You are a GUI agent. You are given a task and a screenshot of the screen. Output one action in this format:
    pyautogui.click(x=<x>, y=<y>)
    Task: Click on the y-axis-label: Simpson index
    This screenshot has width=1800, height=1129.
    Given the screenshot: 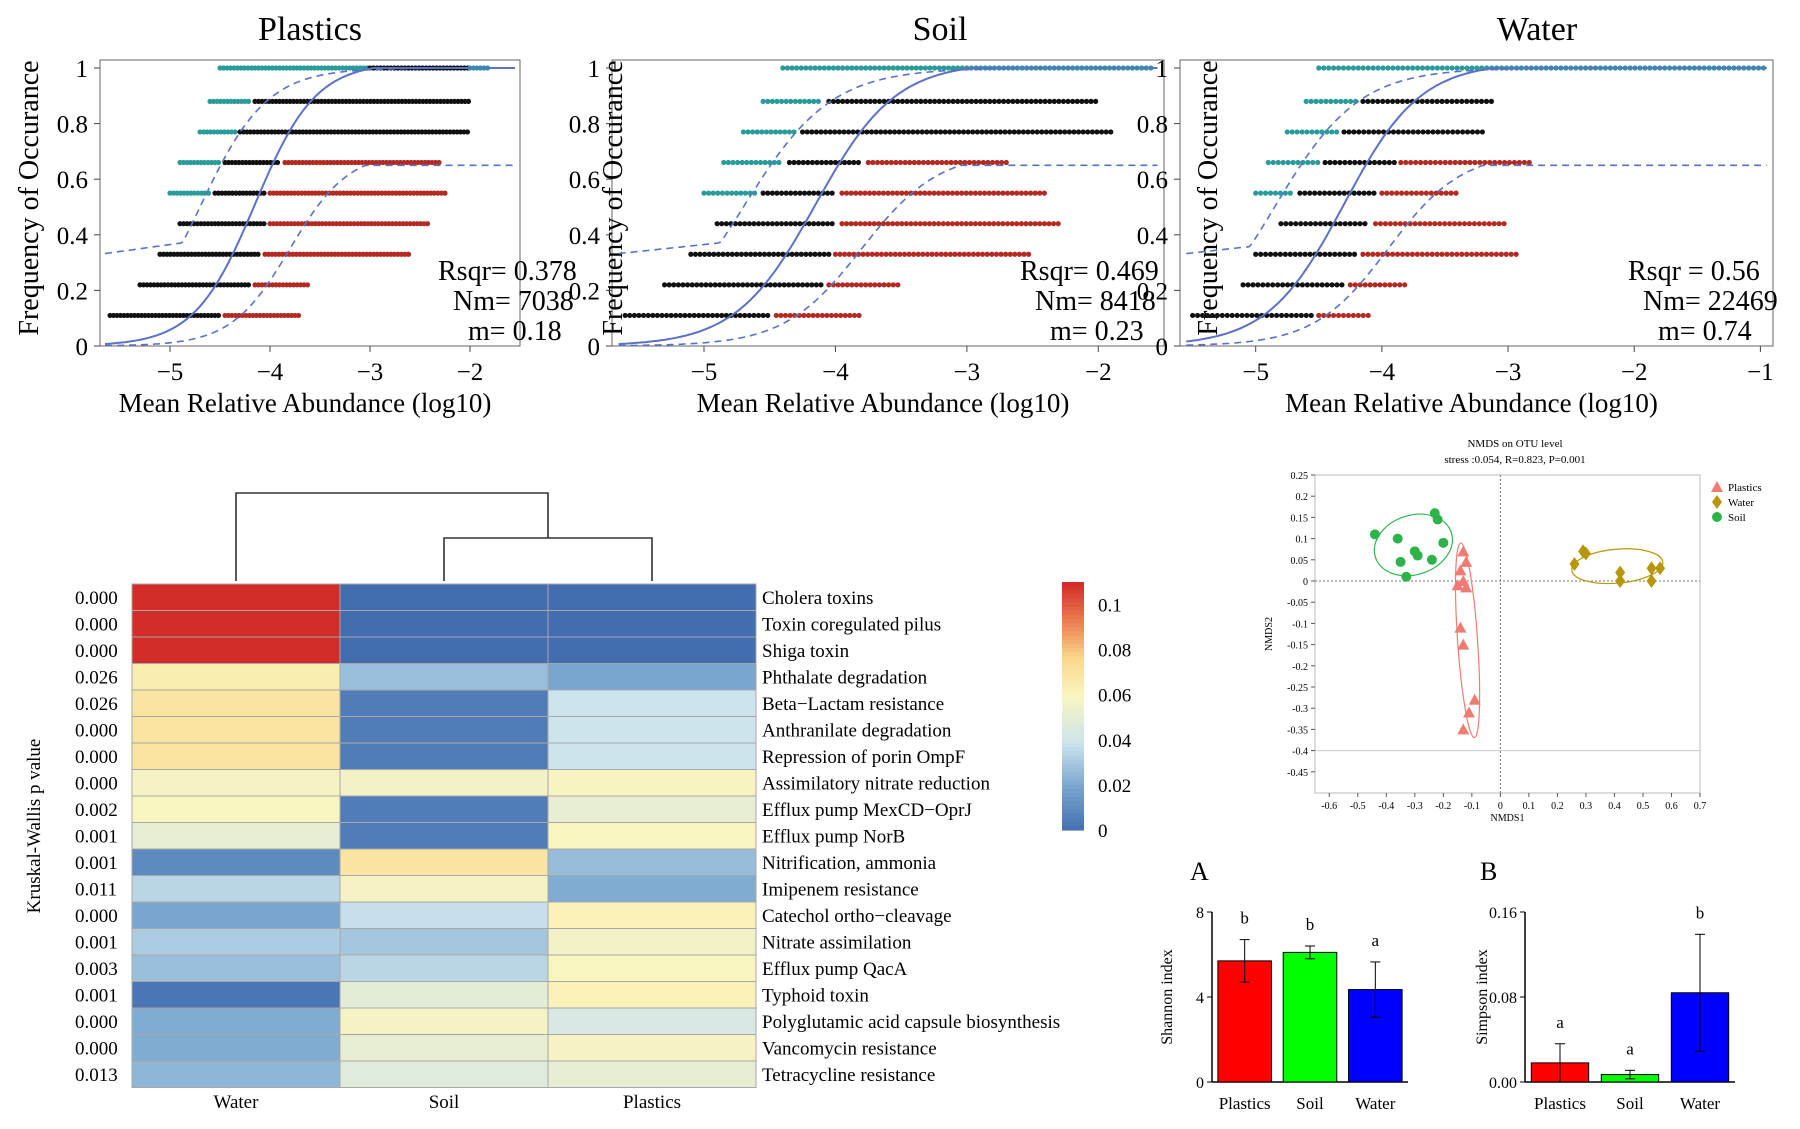 What is the action you would take?
    pyautogui.click(x=1482, y=997)
    